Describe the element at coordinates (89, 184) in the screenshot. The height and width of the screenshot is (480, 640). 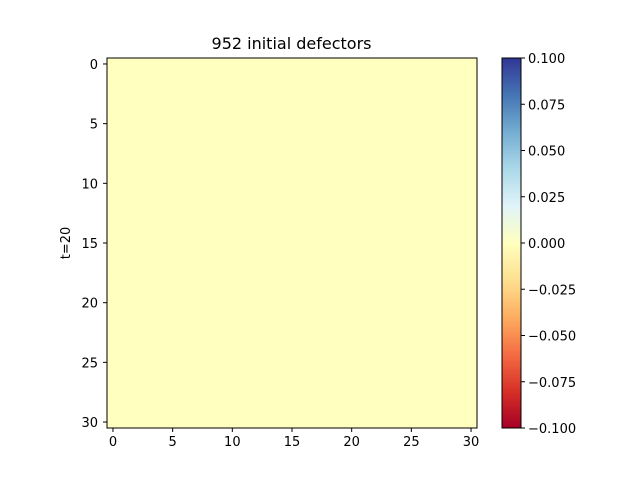
I see `y-tick-label: 10` at that location.